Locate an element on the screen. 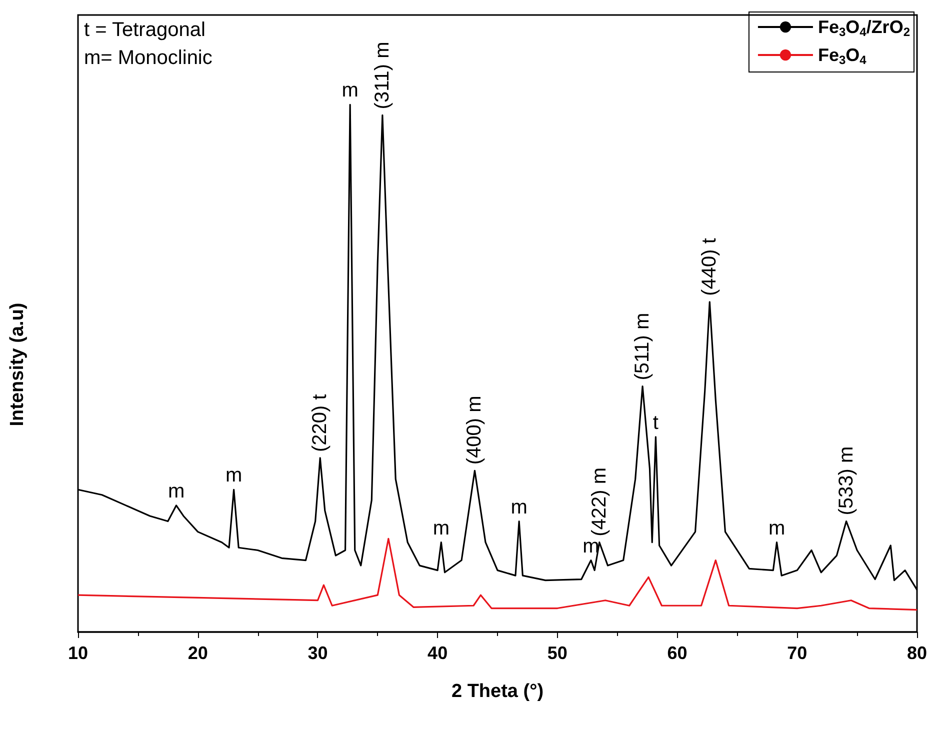  annotation: (400) m is located at coordinates (475, 430).